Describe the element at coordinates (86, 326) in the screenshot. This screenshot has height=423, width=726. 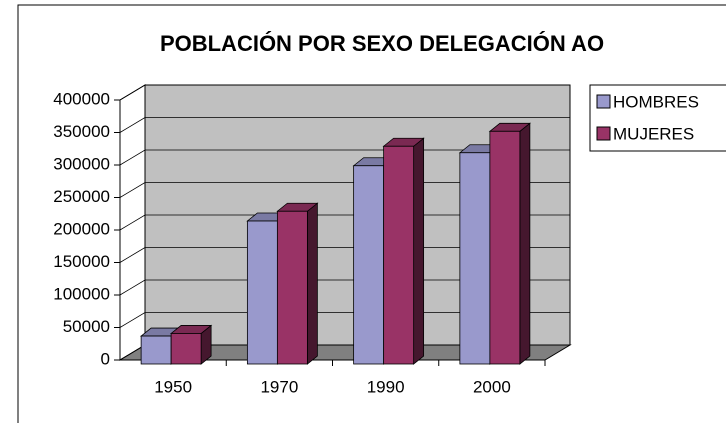
I see `y-tick-label: 50000` at that location.